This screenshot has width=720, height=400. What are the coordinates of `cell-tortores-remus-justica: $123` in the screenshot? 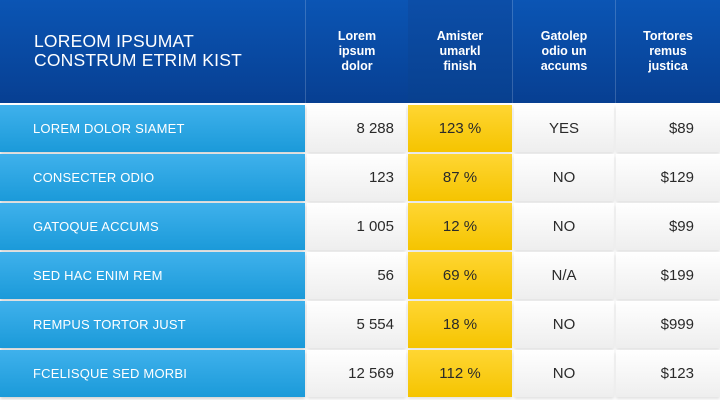 It's located at (668, 373).